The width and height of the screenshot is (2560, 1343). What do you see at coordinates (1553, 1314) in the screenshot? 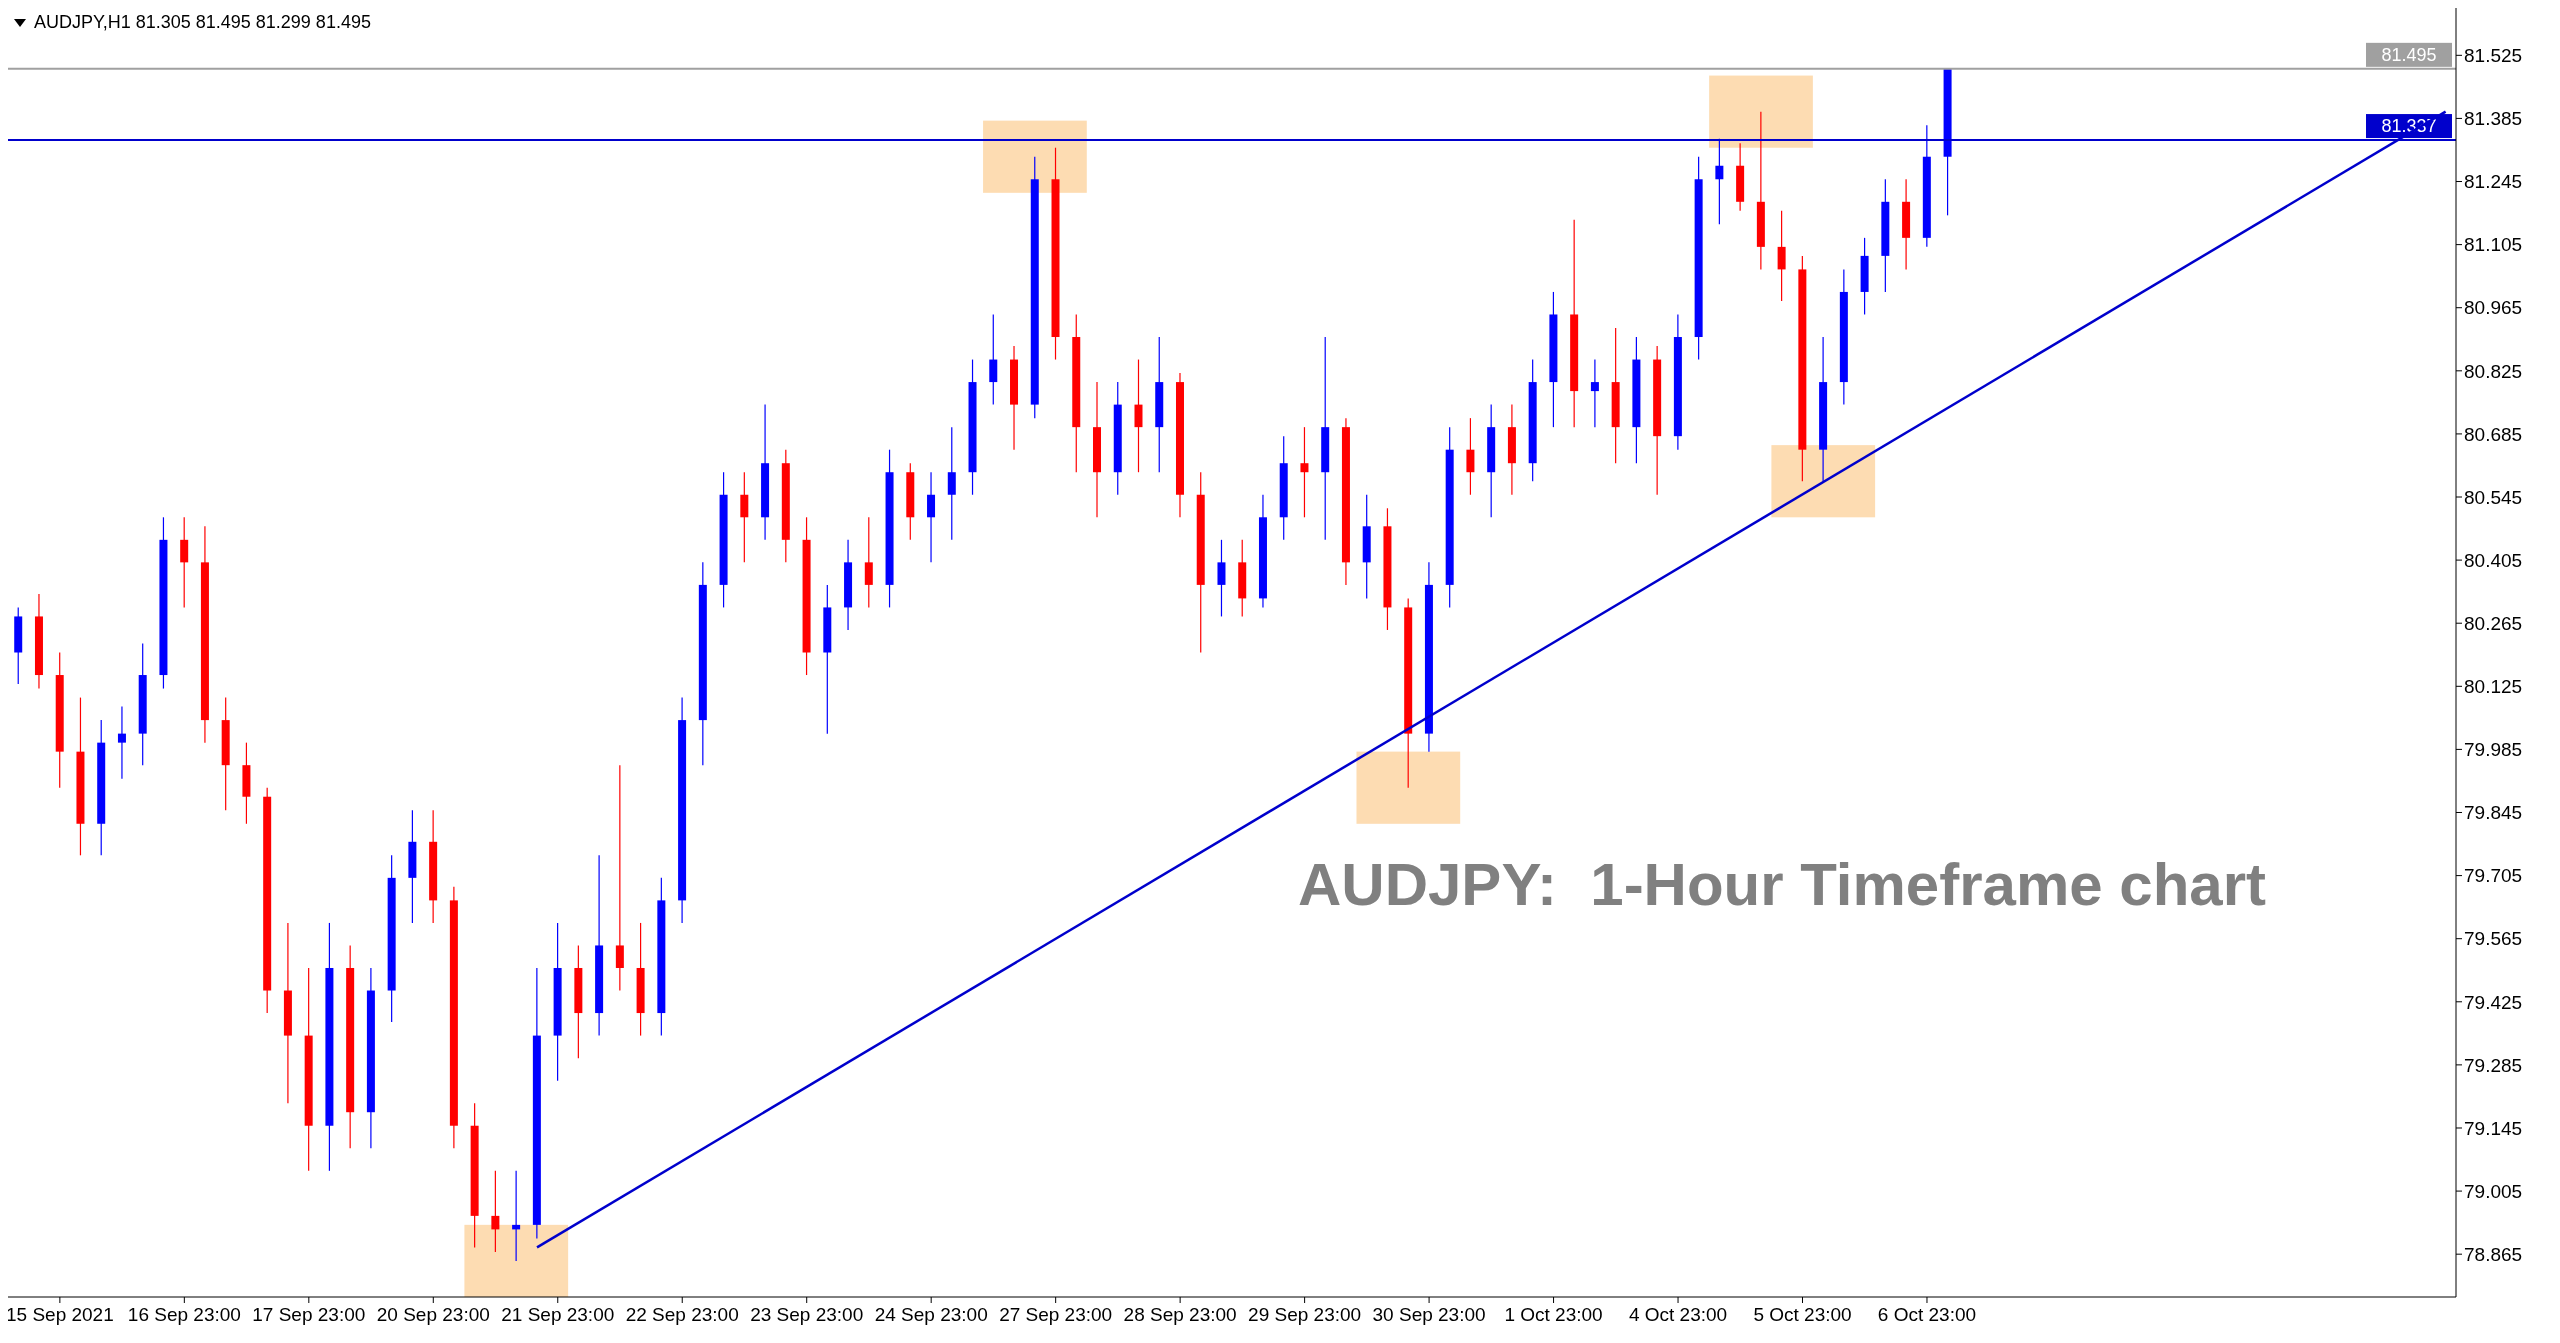
I see `x-tick-label: 1 Oct 23:00` at bounding box center [1553, 1314].